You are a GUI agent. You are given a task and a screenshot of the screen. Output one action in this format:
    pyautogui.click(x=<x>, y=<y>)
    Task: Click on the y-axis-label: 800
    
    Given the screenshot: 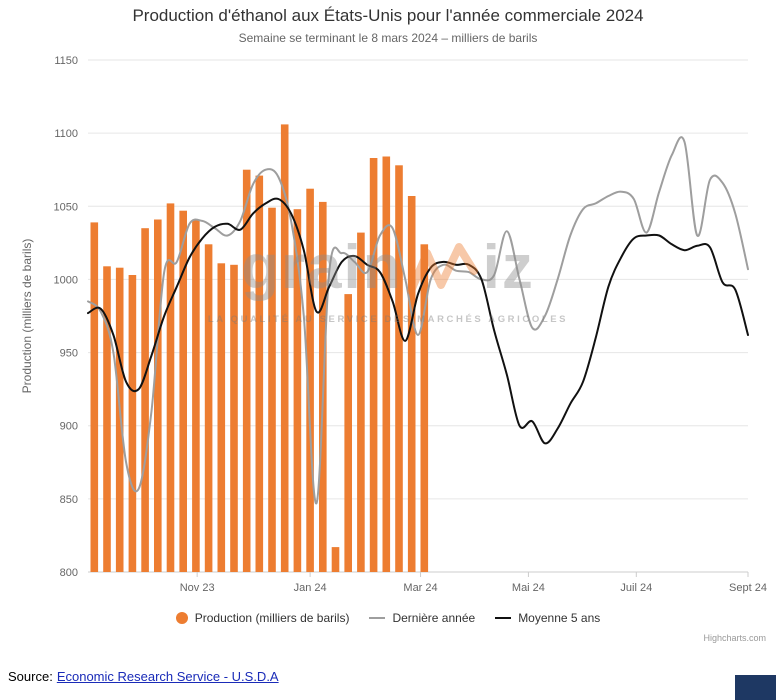 What is the action you would take?
    pyautogui.click(x=69, y=573)
    